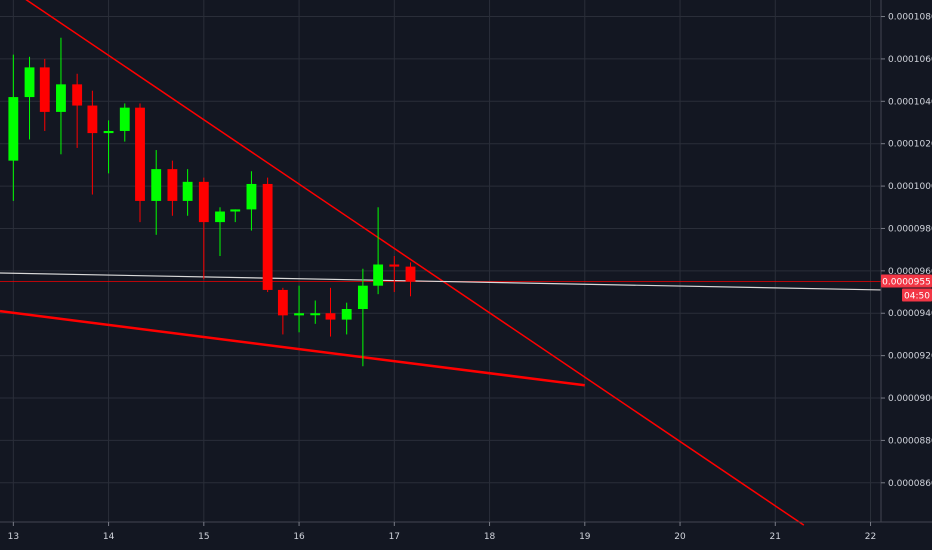 This screenshot has height=550, width=932. I want to click on trendline-horizontal, so click(441, 281).